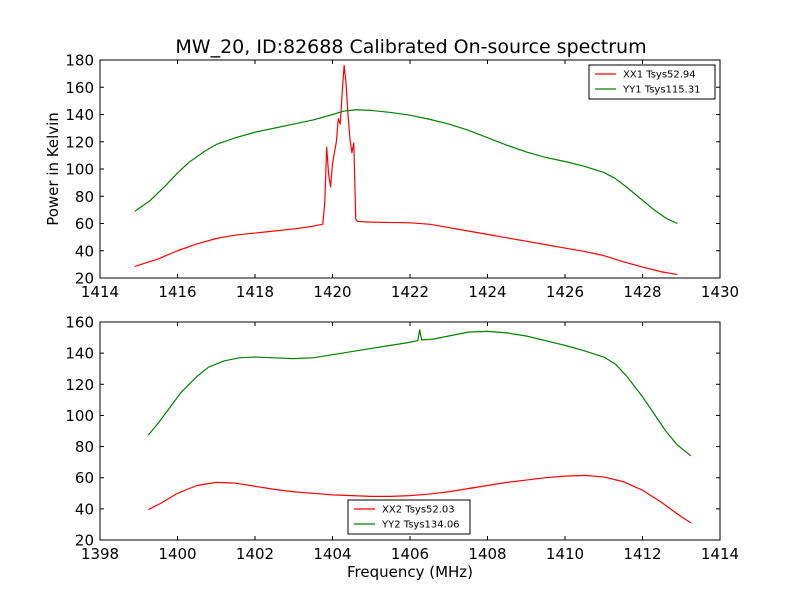 The image size is (800, 600). Describe the element at coordinates (255, 554) in the screenshot. I see `x-tick-label: 1402` at that location.